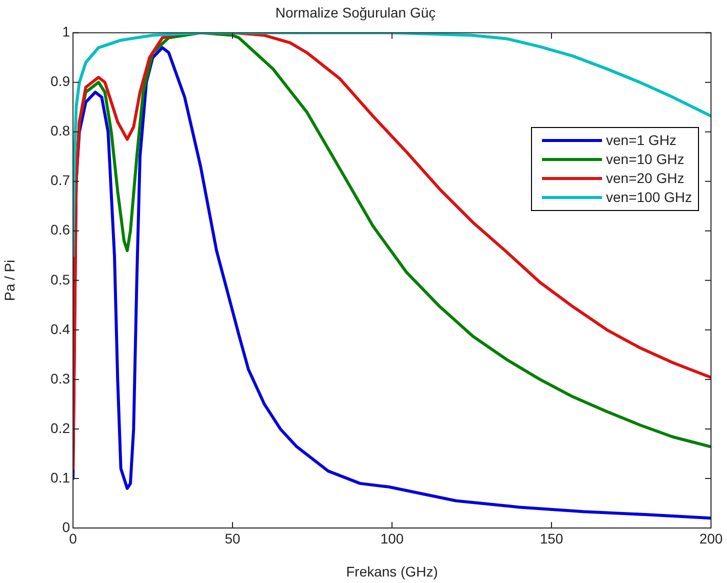 This screenshot has height=583, width=727. I want to click on y-tick-label: 0.8, so click(60, 130).